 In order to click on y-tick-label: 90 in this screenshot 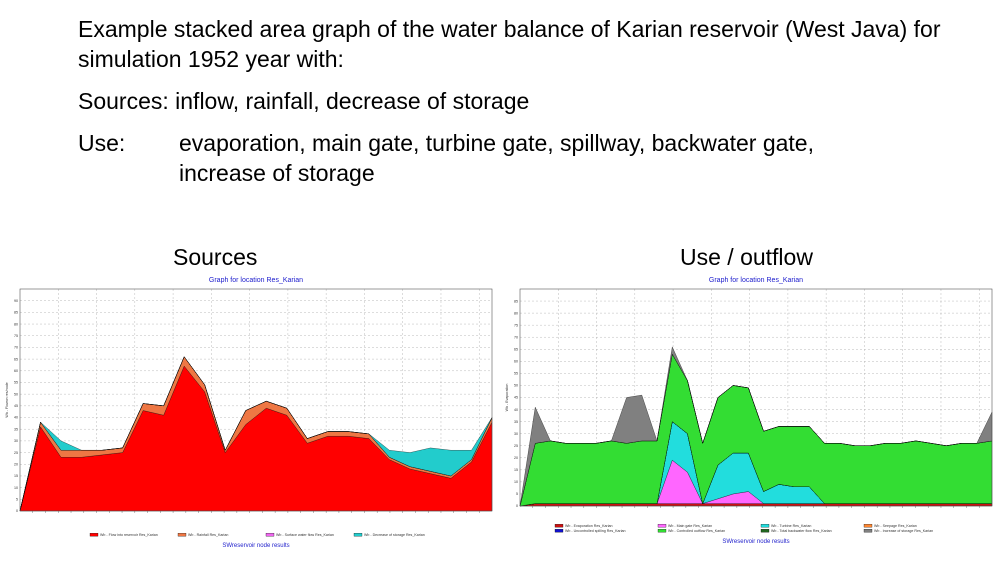, I will do `click(16, 301)`.